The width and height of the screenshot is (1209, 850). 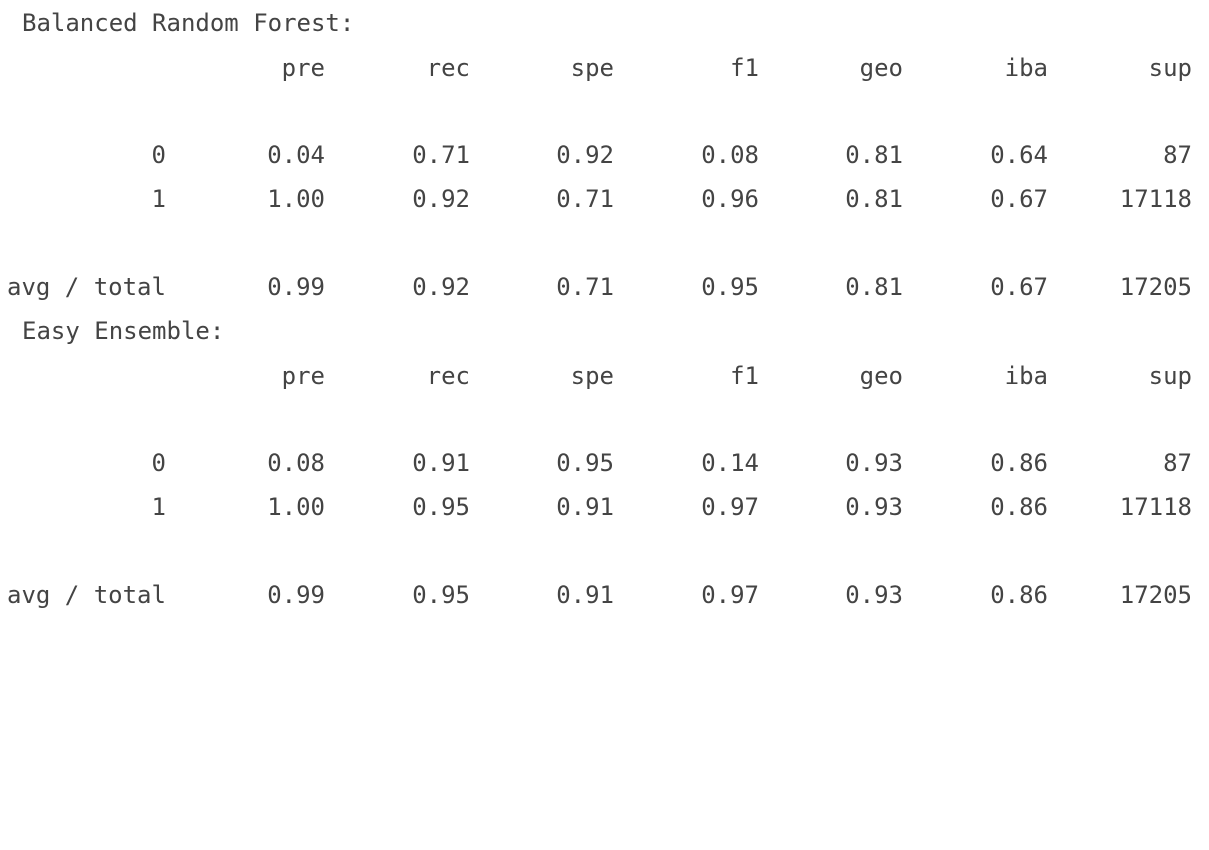 What do you see at coordinates (296, 155) in the screenshot?
I see `cell-pre: 0.04` at bounding box center [296, 155].